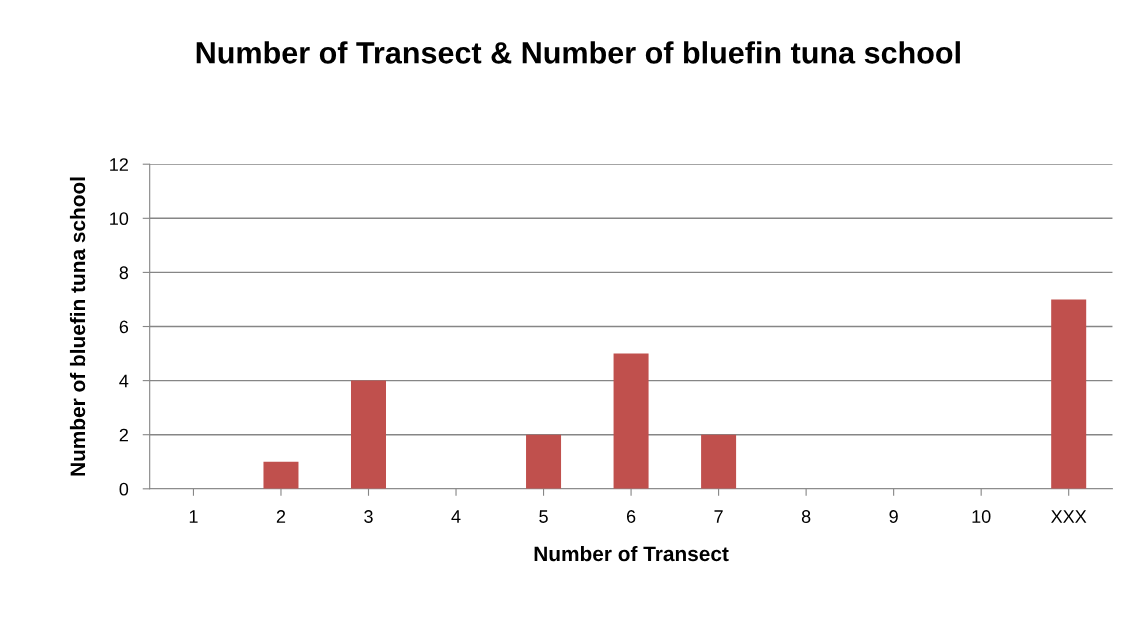  Describe the element at coordinates (456, 516) in the screenshot. I see `x-tick-label: 4` at that location.